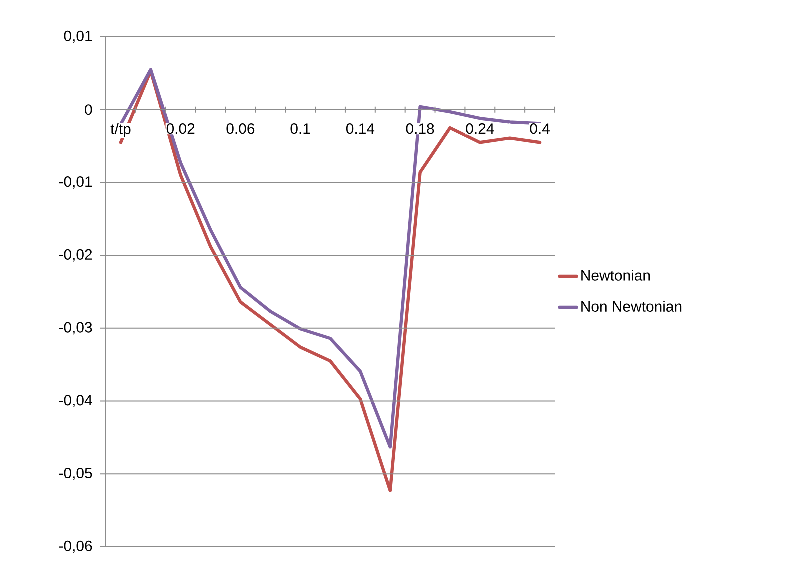 This screenshot has height=574, width=793. I want to click on y-tick-label: 0,01, so click(78, 37).